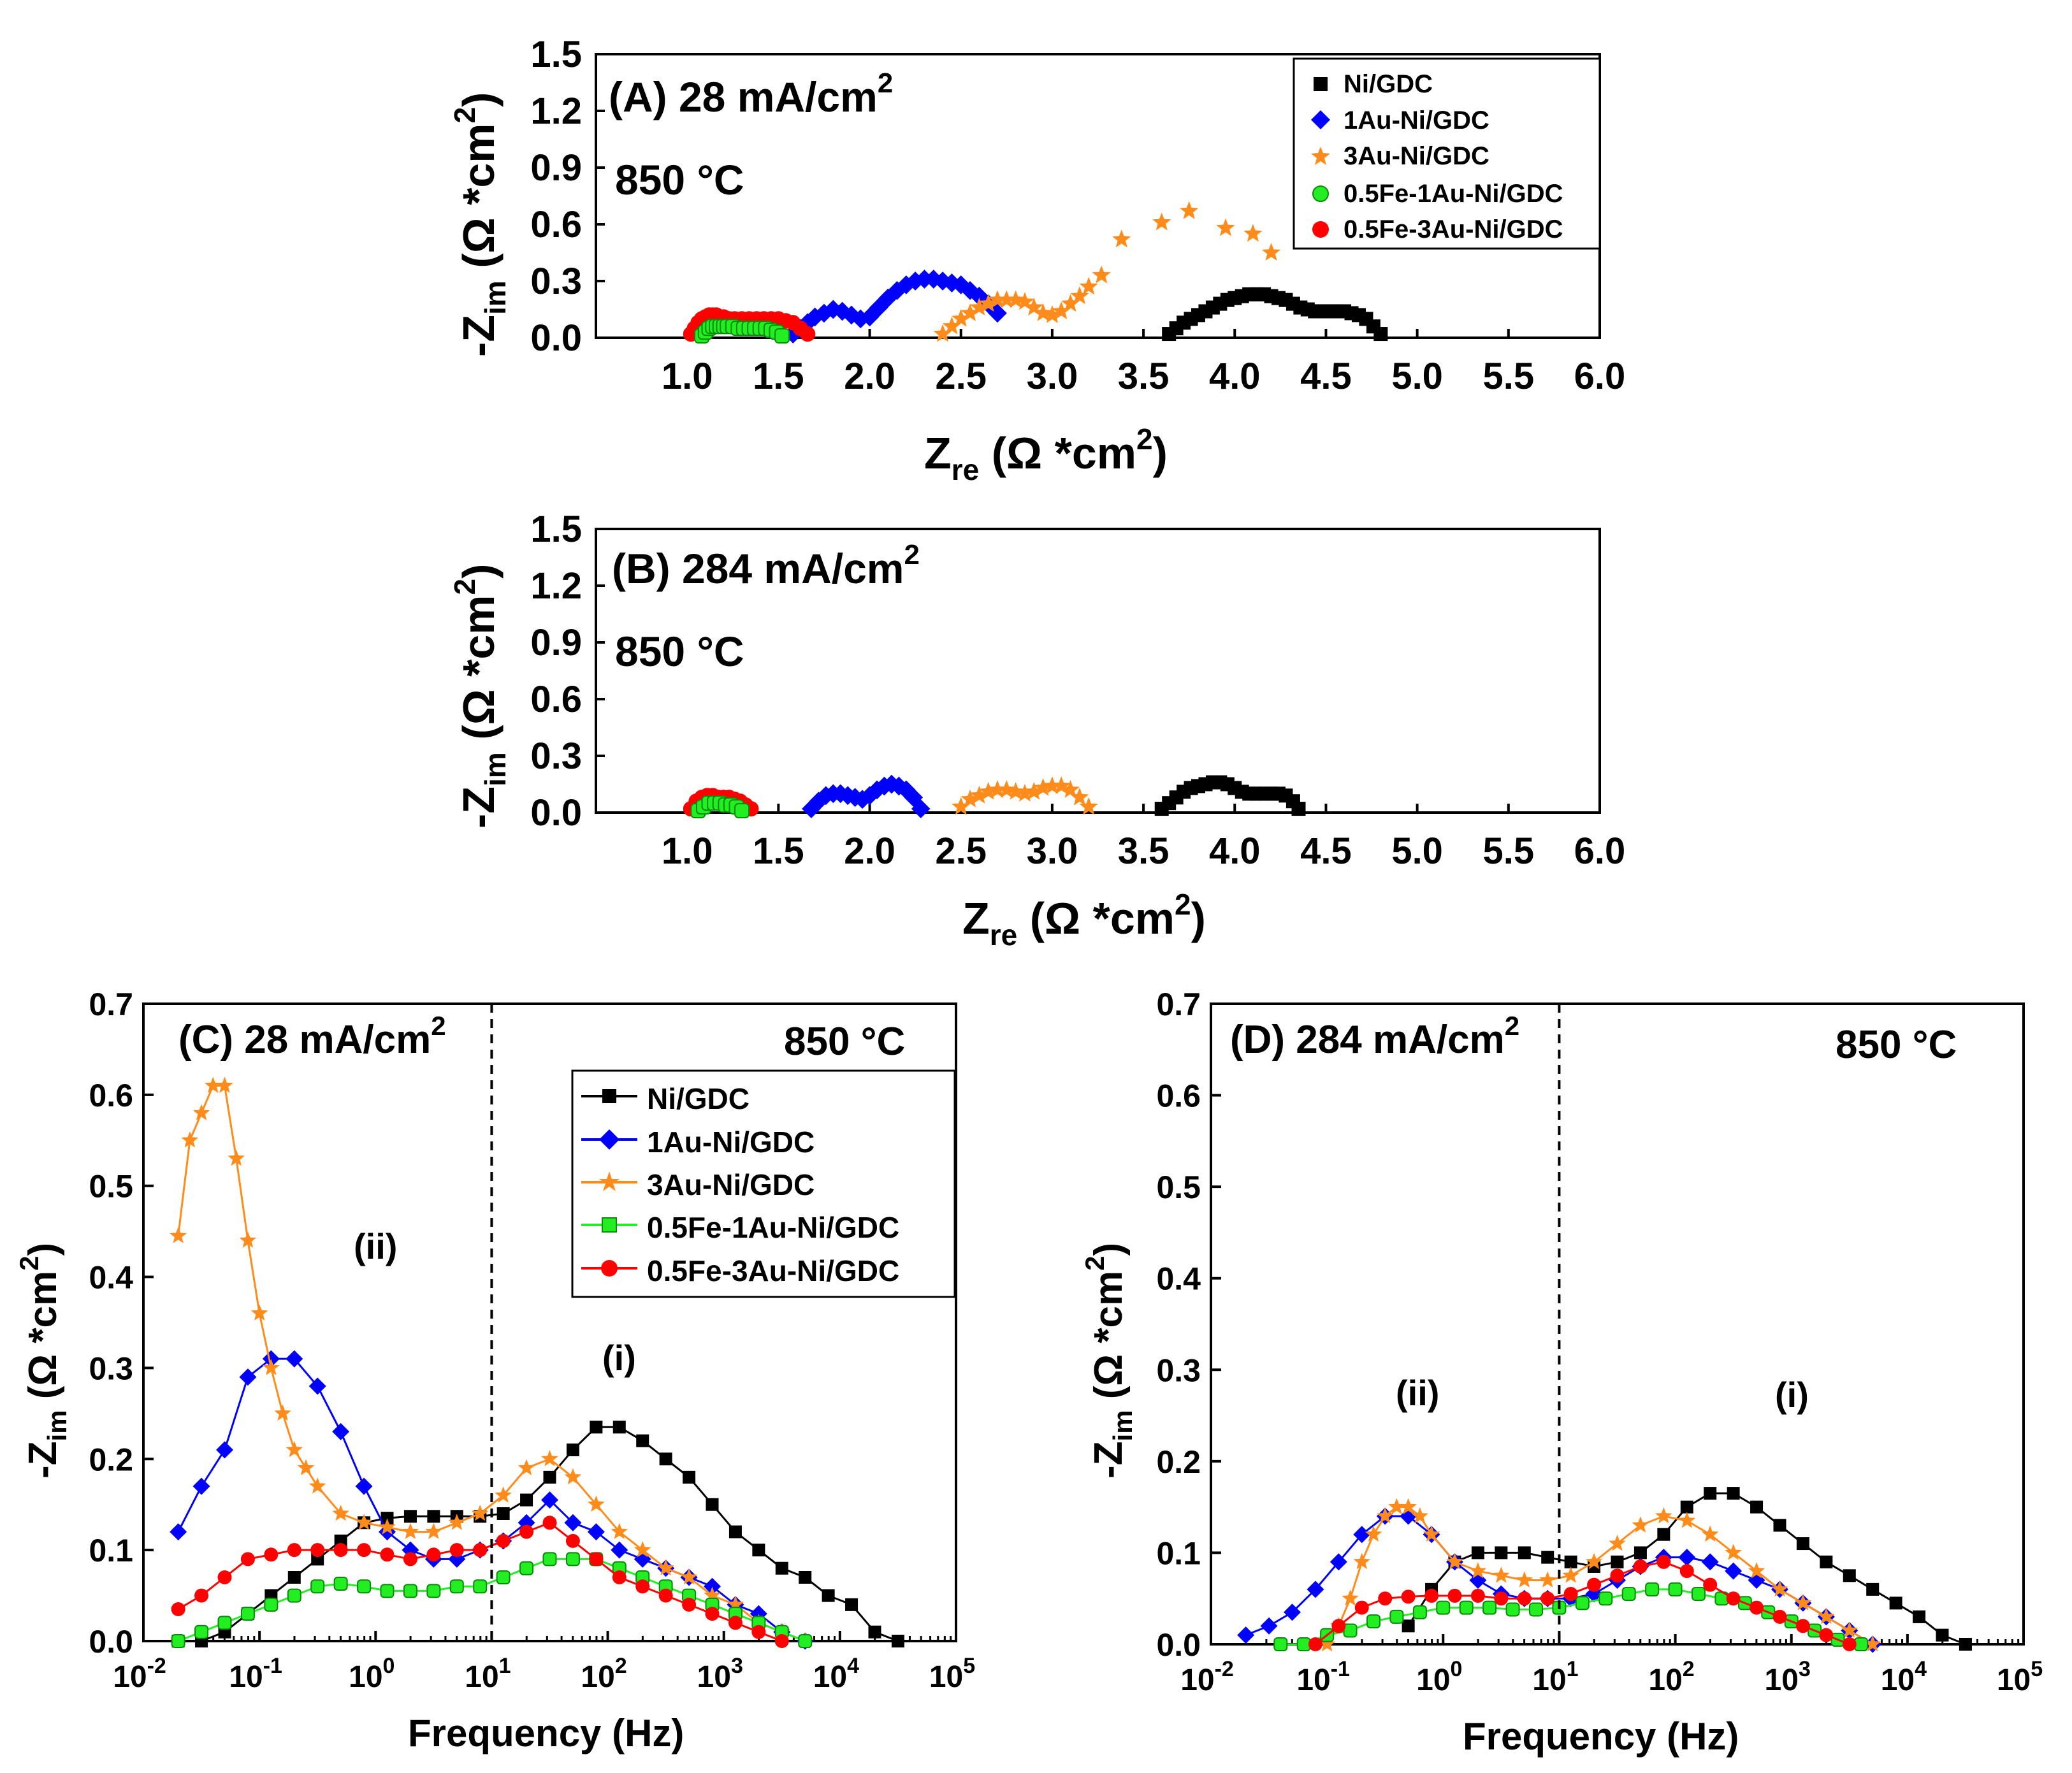 The image size is (2072, 1773). What do you see at coordinates (1600, 376) in the screenshot?
I see `x-tick-label: 6.0` at bounding box center [1600, 376].